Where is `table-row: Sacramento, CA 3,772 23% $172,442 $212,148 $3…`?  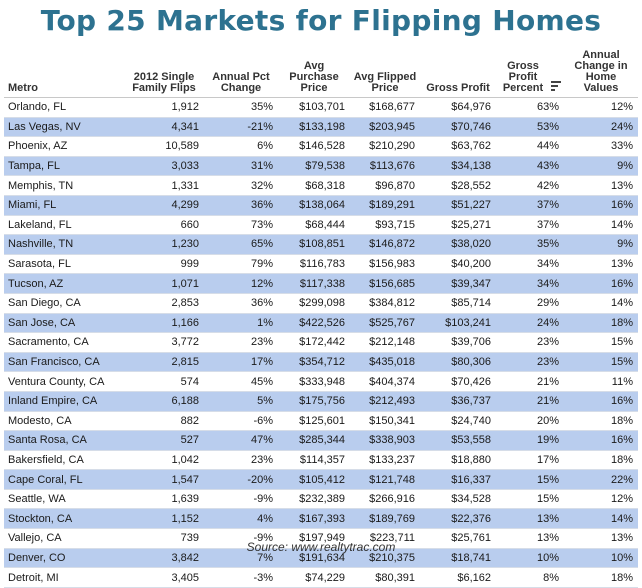 table-row: Sacramento, CA 3,772 23% $172,442 $212,148 $3… is located at coordinates (321, 342).